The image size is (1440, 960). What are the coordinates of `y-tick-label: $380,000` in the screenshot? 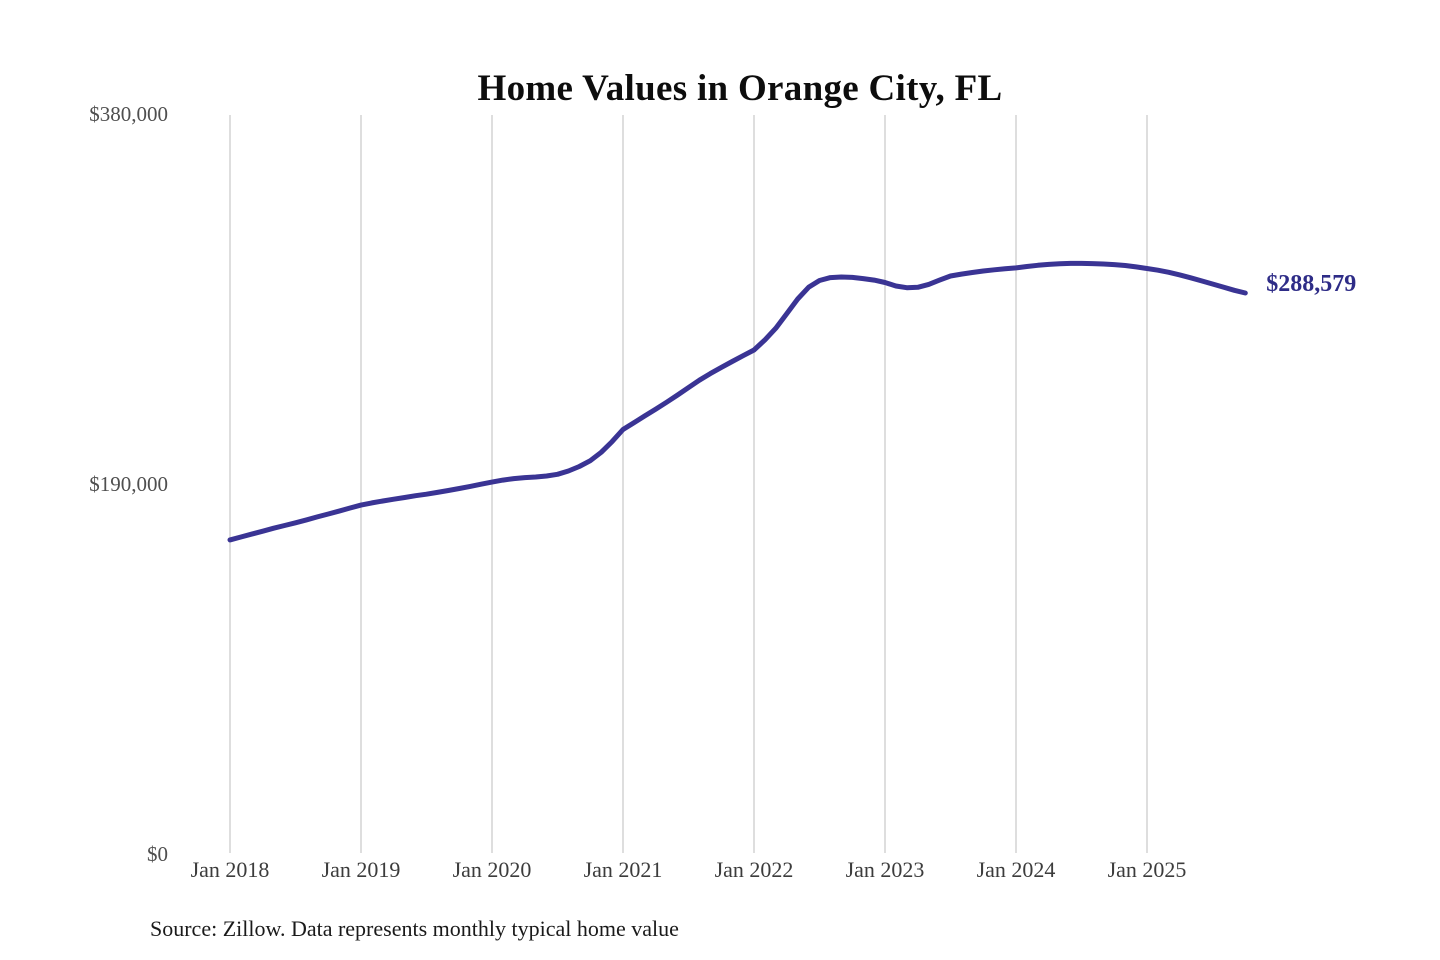 It's located at (128, 114).